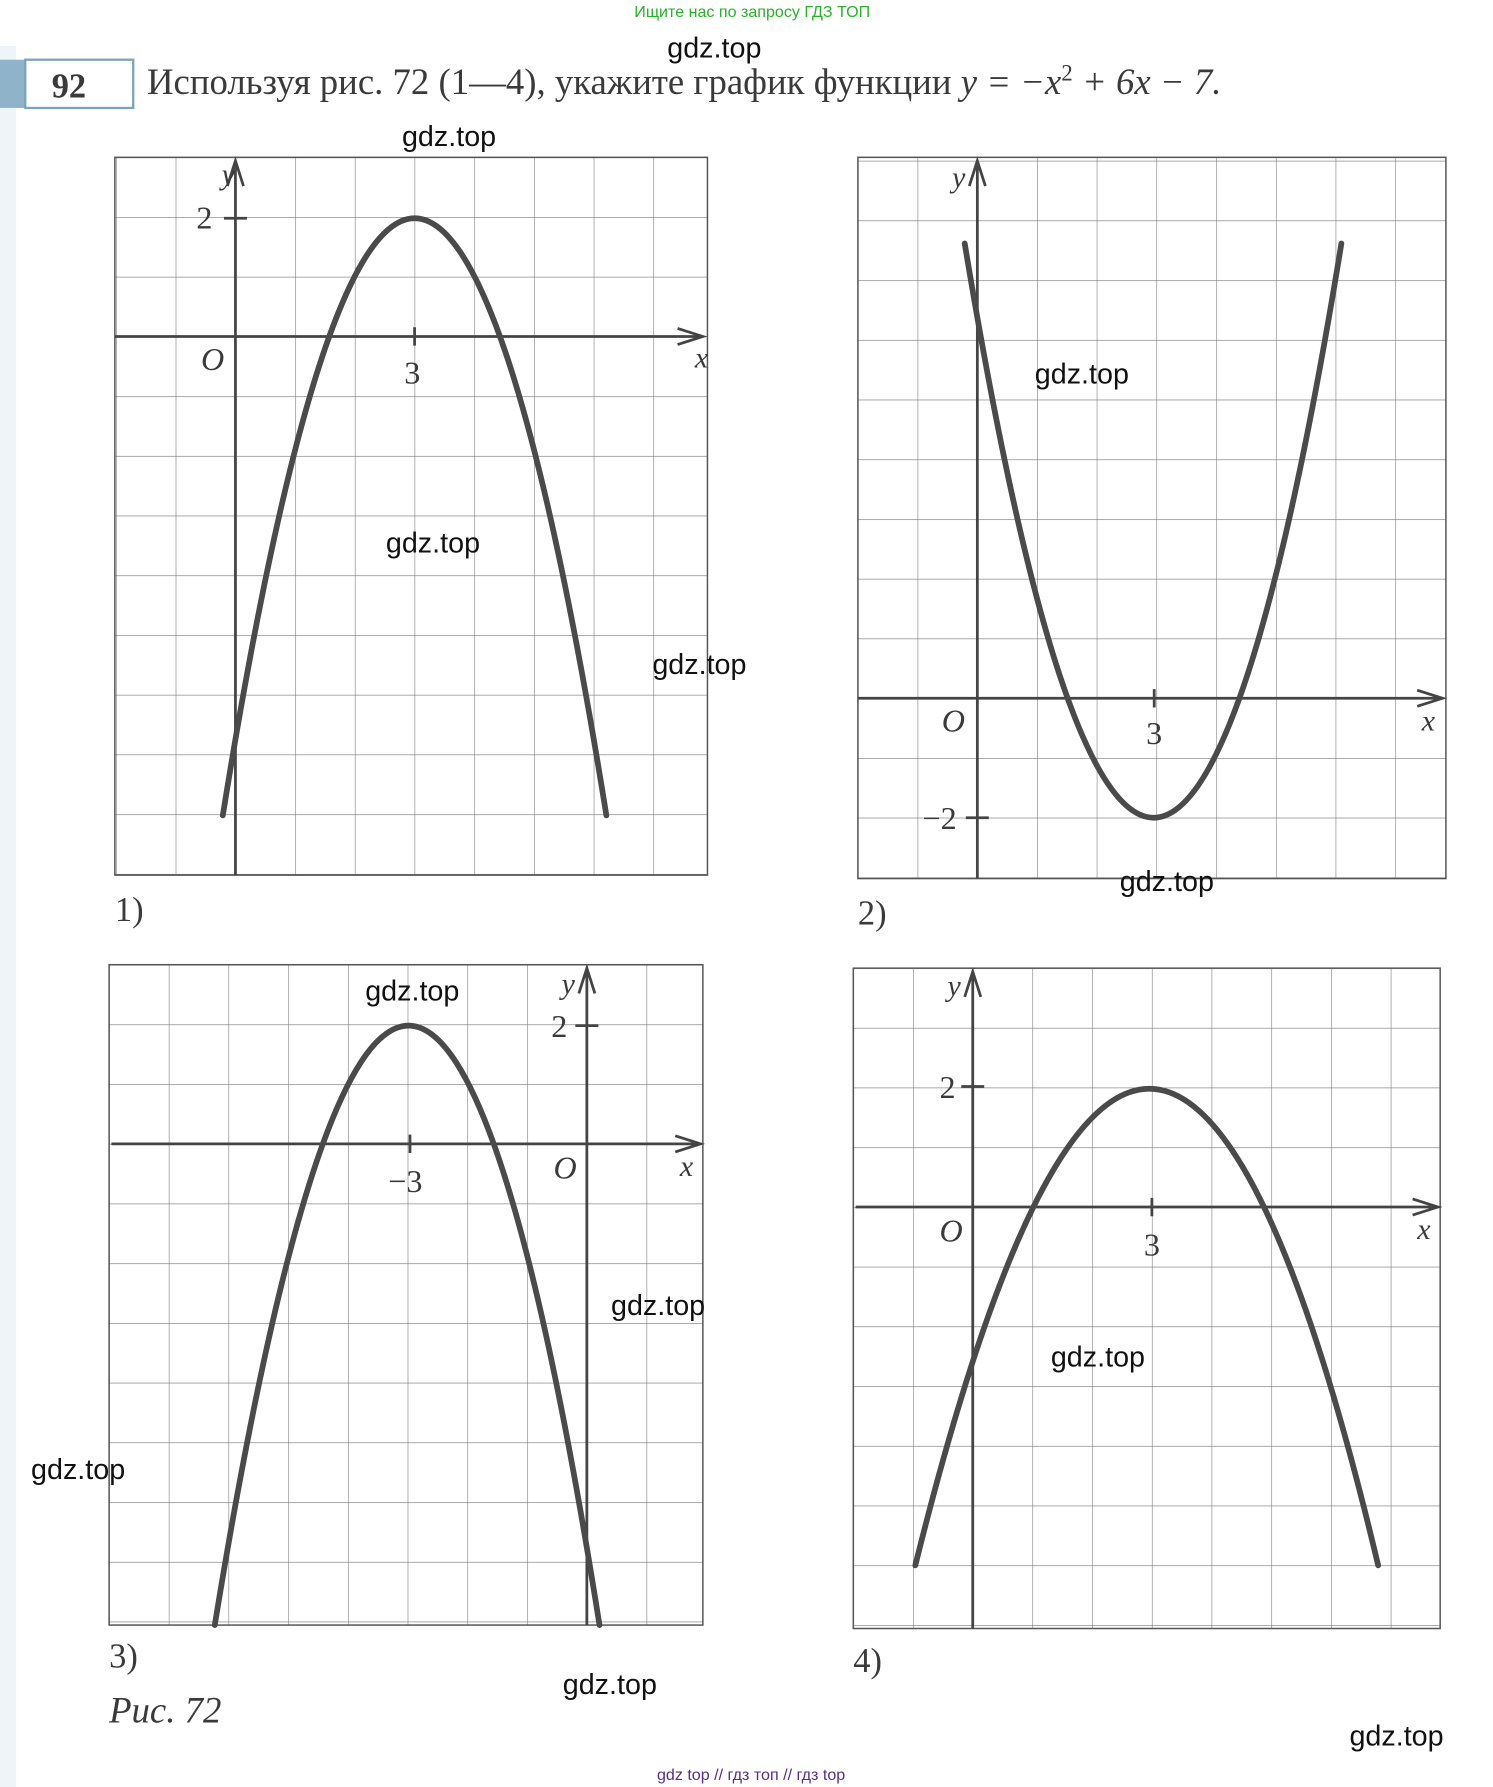  I want to click on caption: Рис. 72, so click(164, 1710).